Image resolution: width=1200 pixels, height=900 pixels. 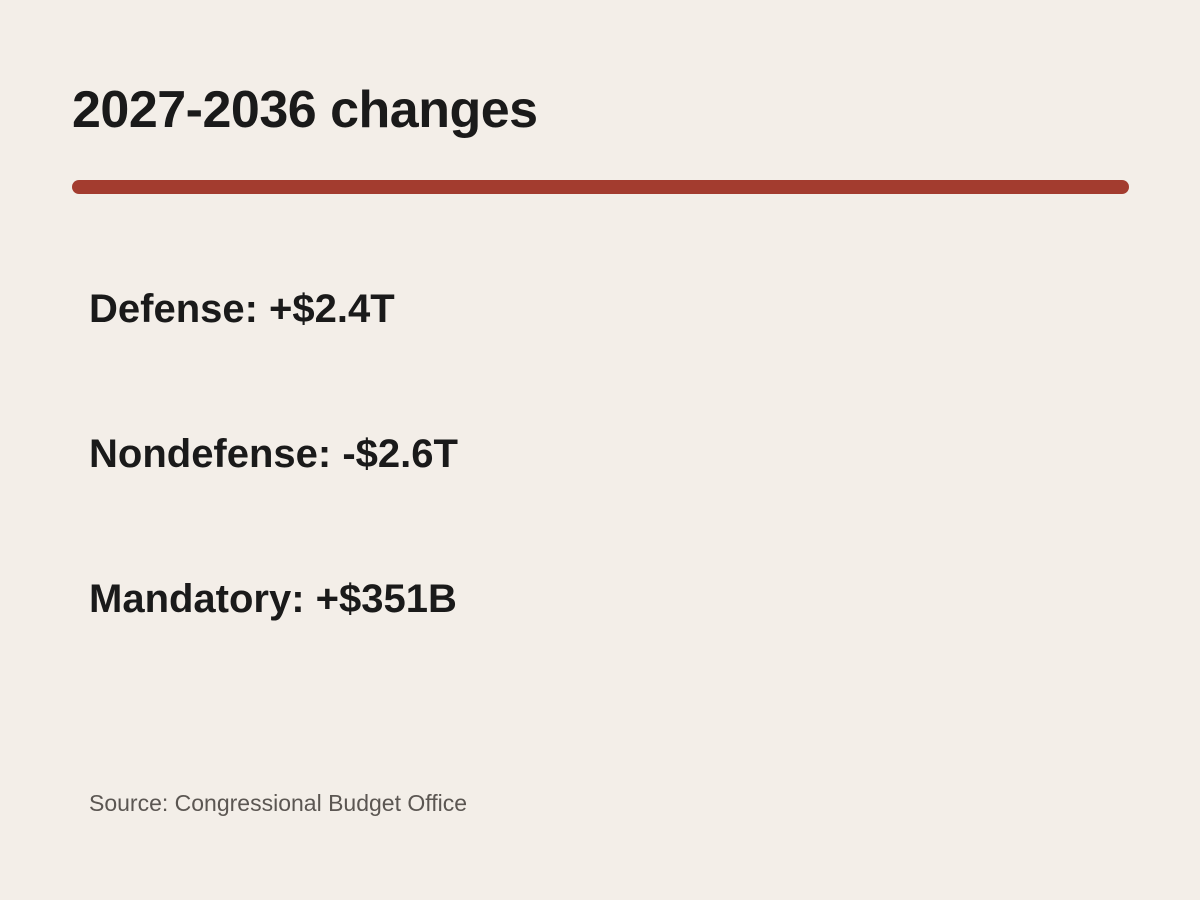 What do you see at coordinates (273, 599) in the screenshot?
I see `change-item-mandatory: Mandatory: +$351B` at bounding box center [273, 599].